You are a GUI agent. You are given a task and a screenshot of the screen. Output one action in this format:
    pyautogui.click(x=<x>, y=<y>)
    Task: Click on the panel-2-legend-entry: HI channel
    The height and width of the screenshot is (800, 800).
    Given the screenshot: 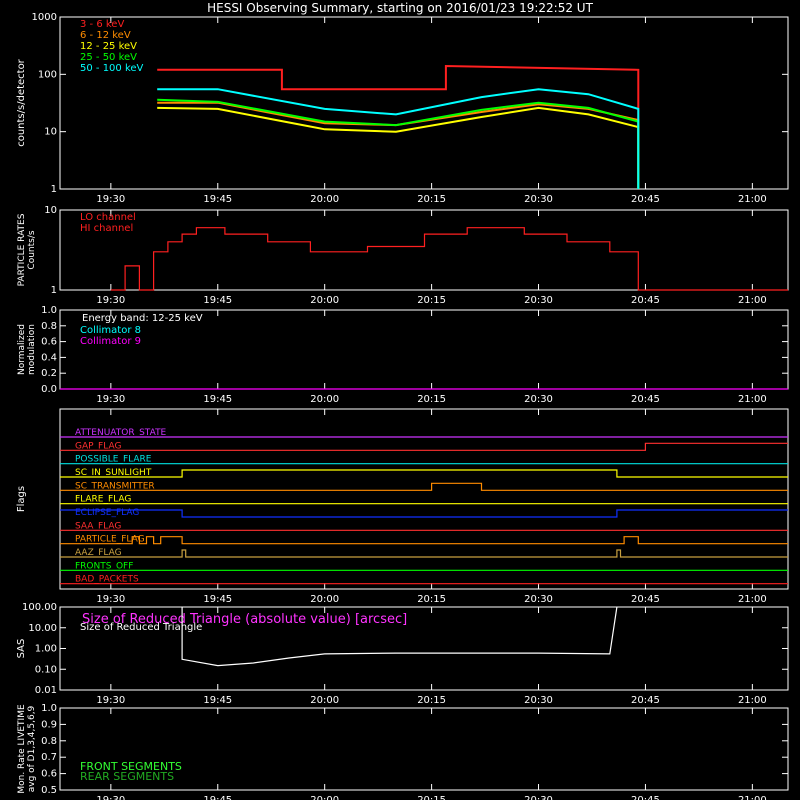 What is the action you would take?
    pyautogui.click(x=106, y=228)
    